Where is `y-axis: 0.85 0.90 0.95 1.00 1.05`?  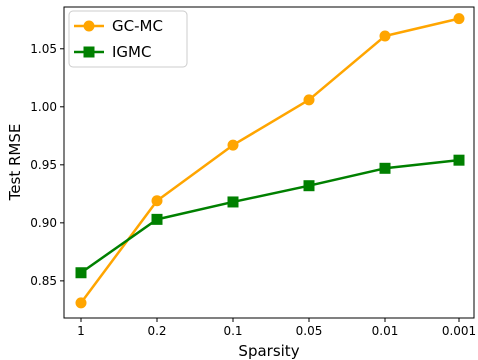 y-axis: 0.85 0.90 0.95 1.00 1.05 is located at coordinates (47, 165).